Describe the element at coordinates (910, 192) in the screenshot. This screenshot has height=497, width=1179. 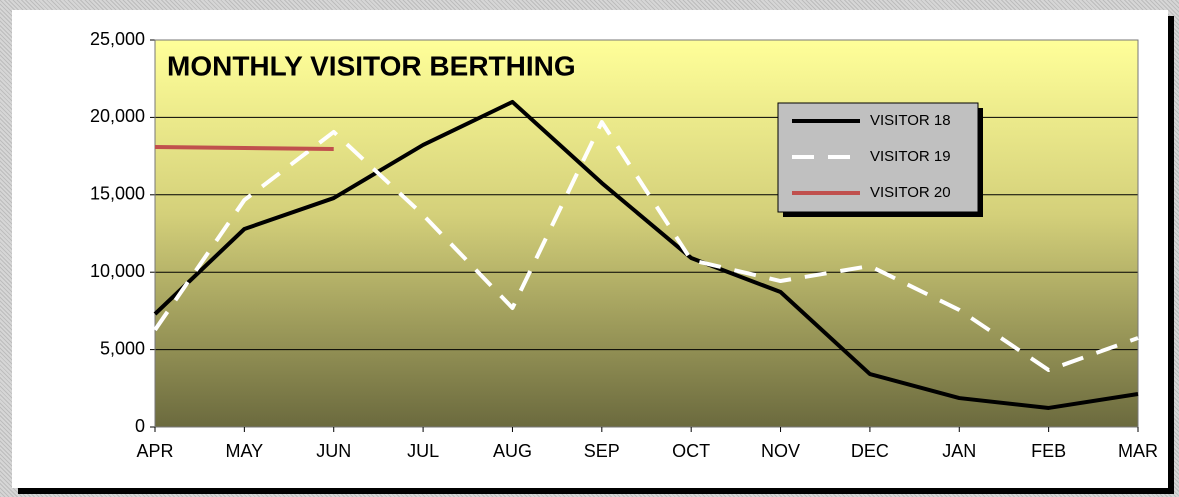
I see `legend-label: VISITOR 20` at that location.